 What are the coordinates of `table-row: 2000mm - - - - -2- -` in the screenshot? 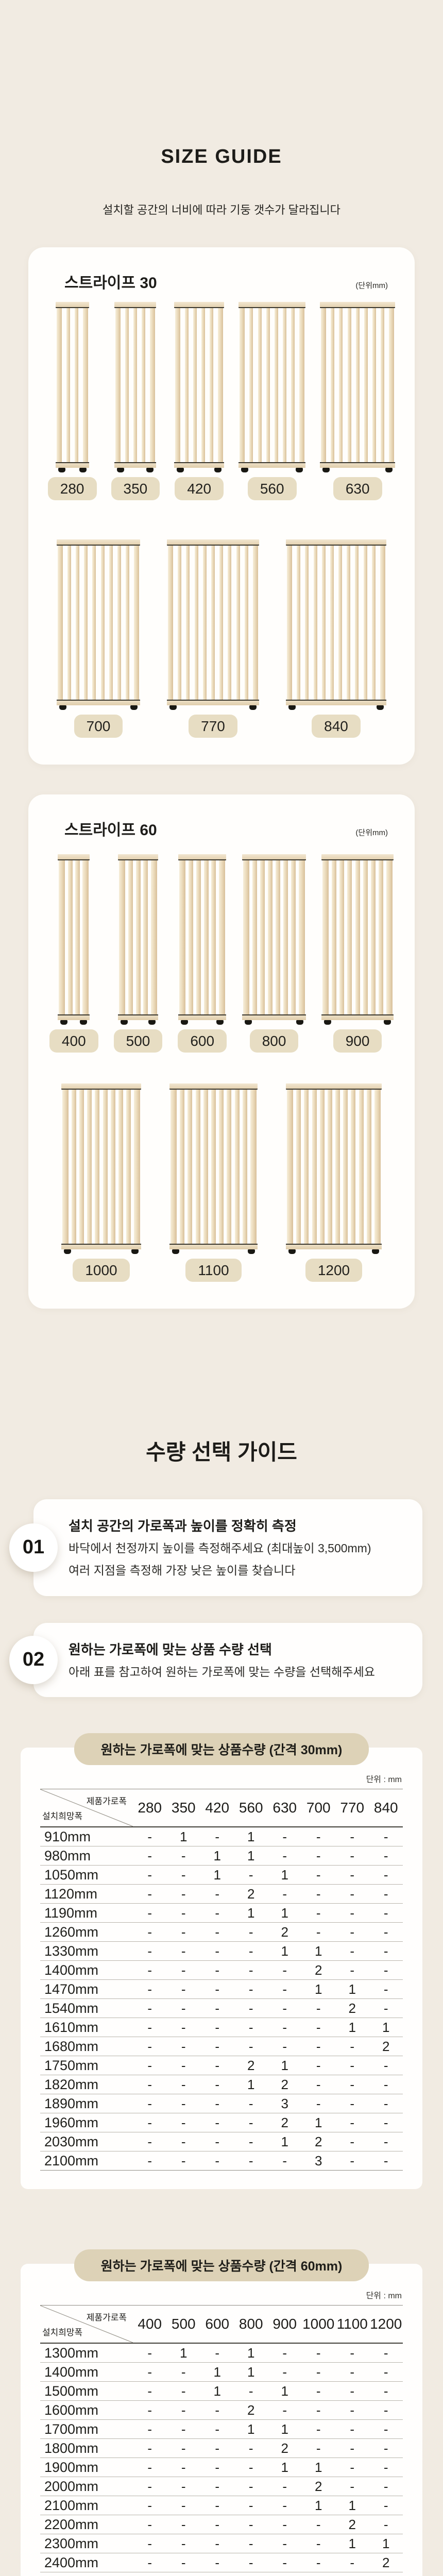 It's located at (221, 2487).